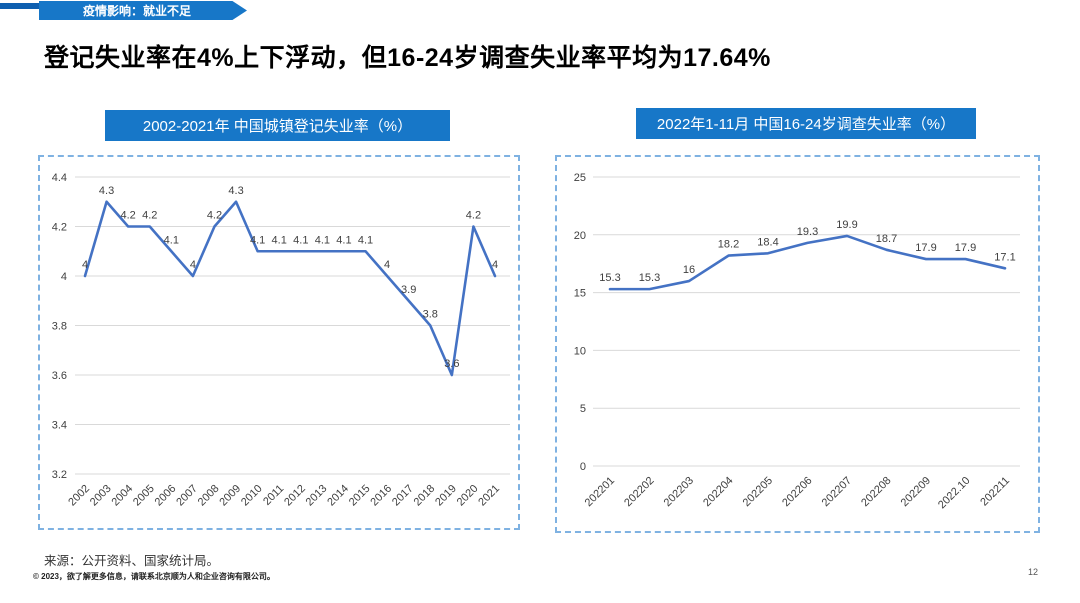  What do you see at coordinates (132, 561) in the screenshot?
I see `source-note: 来源：公开资料、国家统计局。` at bounding box center [132, 561].